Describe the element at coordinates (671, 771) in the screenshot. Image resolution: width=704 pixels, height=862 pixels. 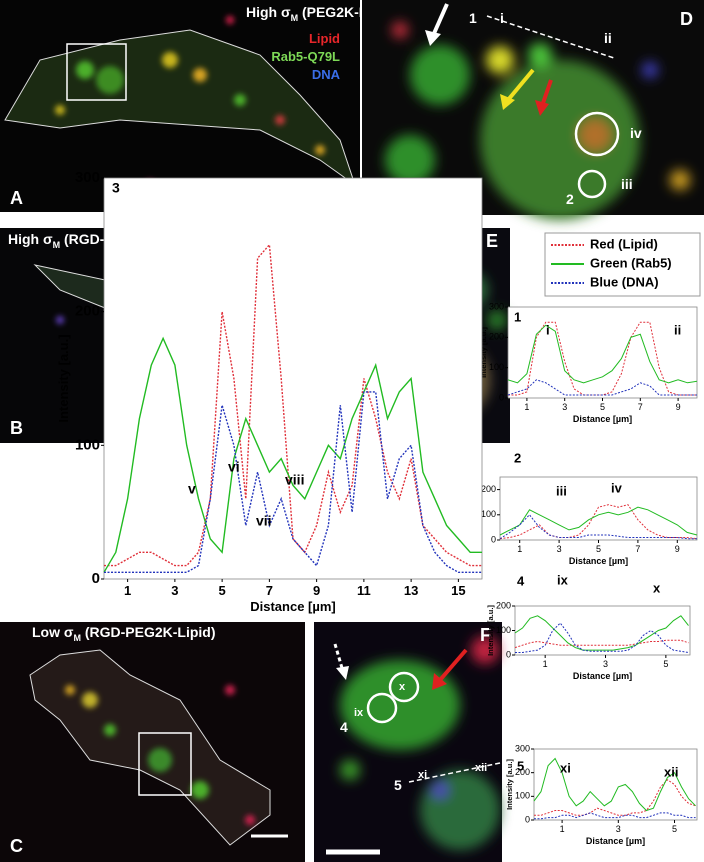
I see `annotation: xii` at that location.